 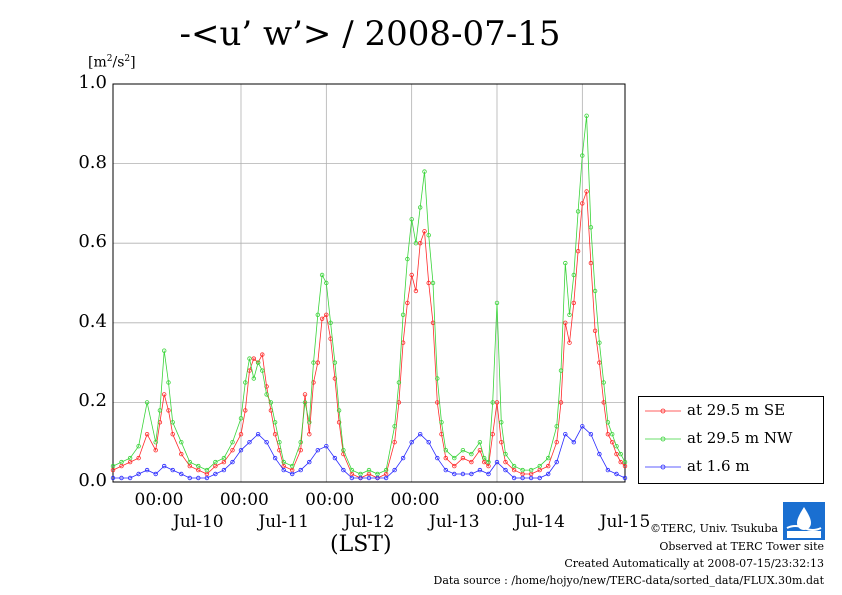 I want to click on y-unit-close: ], so click(x=133, y=62).